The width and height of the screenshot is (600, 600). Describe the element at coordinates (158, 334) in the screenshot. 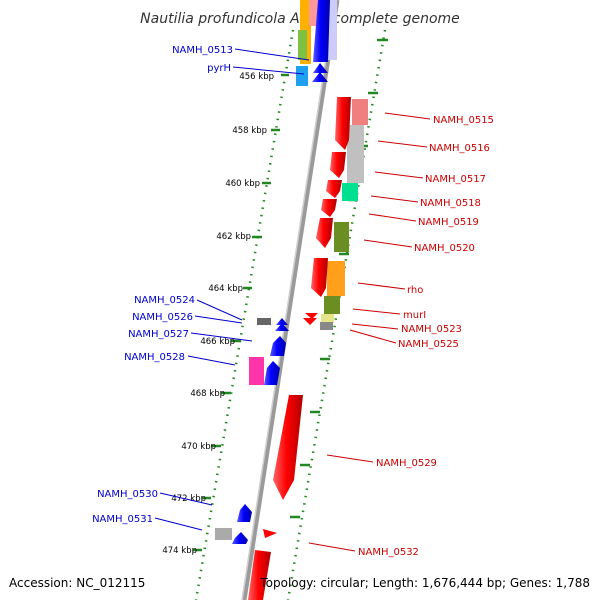

I see `label-namh-0527: NAMH_0527` at that location.